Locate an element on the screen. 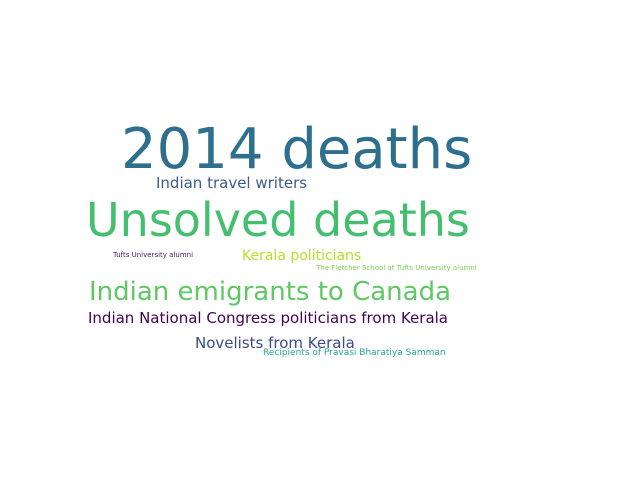 This screenshot has width=640, height=480. cloud-word-tufts-university-alumni: Tufts University alumni is located at coordinates (153, 255).